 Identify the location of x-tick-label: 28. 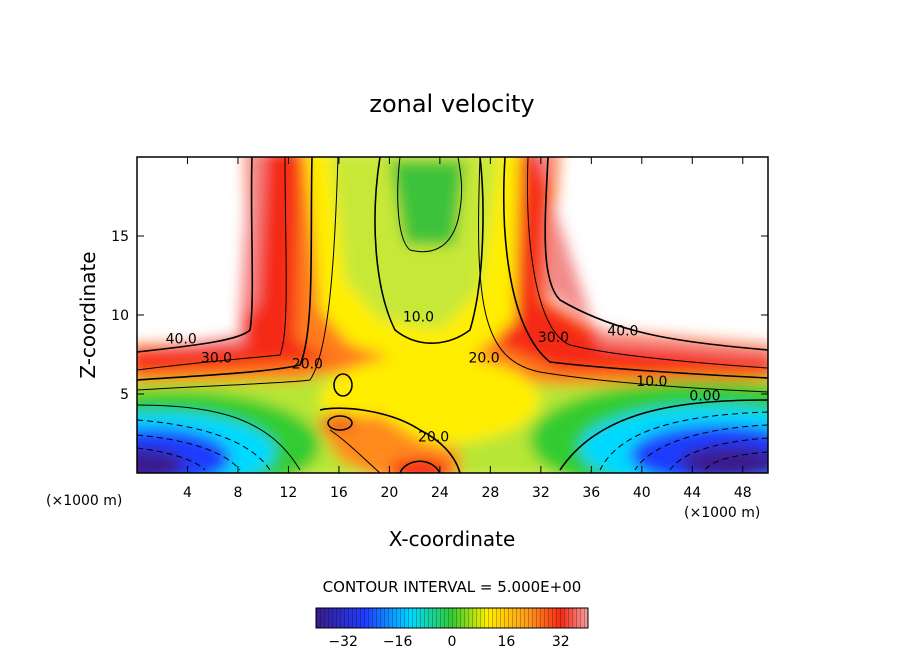
(490, 493).